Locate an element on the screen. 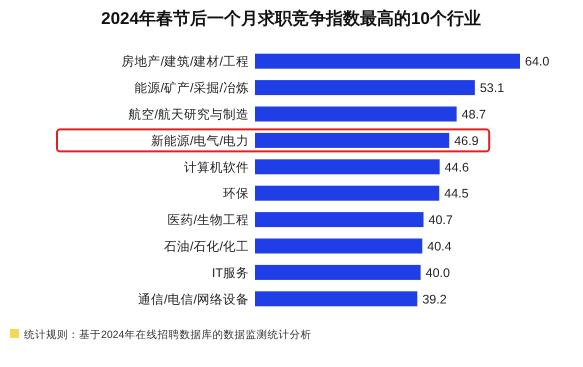  data-label: 46.9 is located at coordinates (466, 141).